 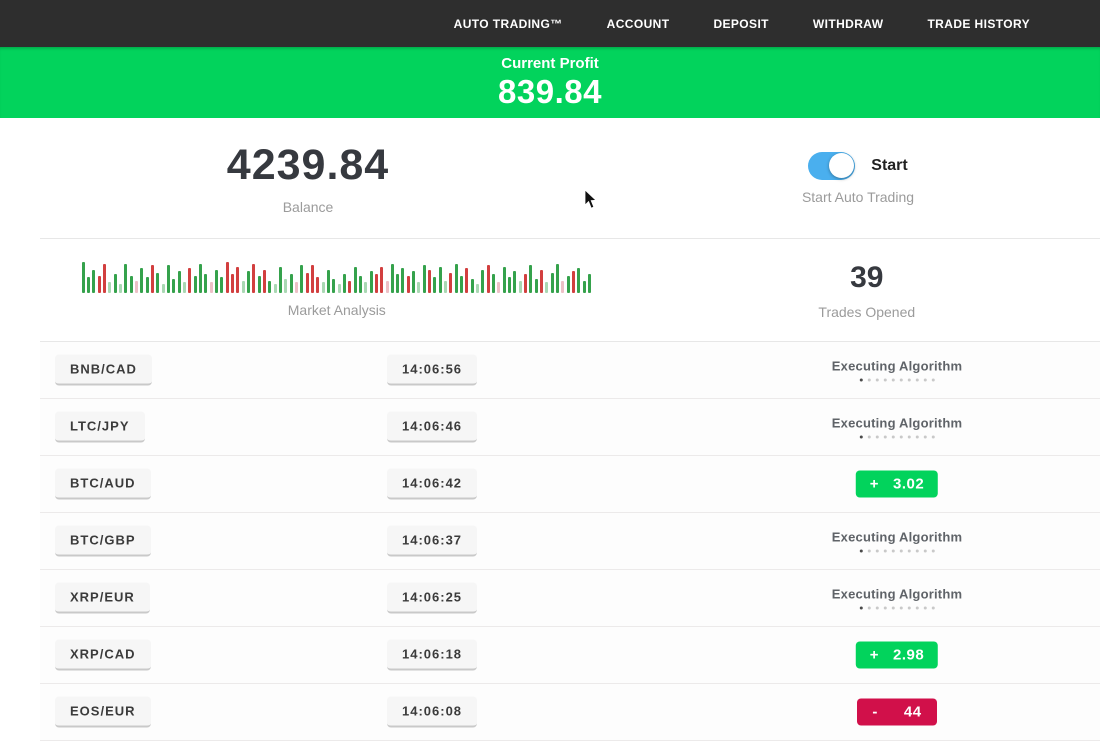 What do you see at coordinates (103, 655) in the screenshot?
I see `pair-chip: XRP/CAD` at bounding box center [103, 655].